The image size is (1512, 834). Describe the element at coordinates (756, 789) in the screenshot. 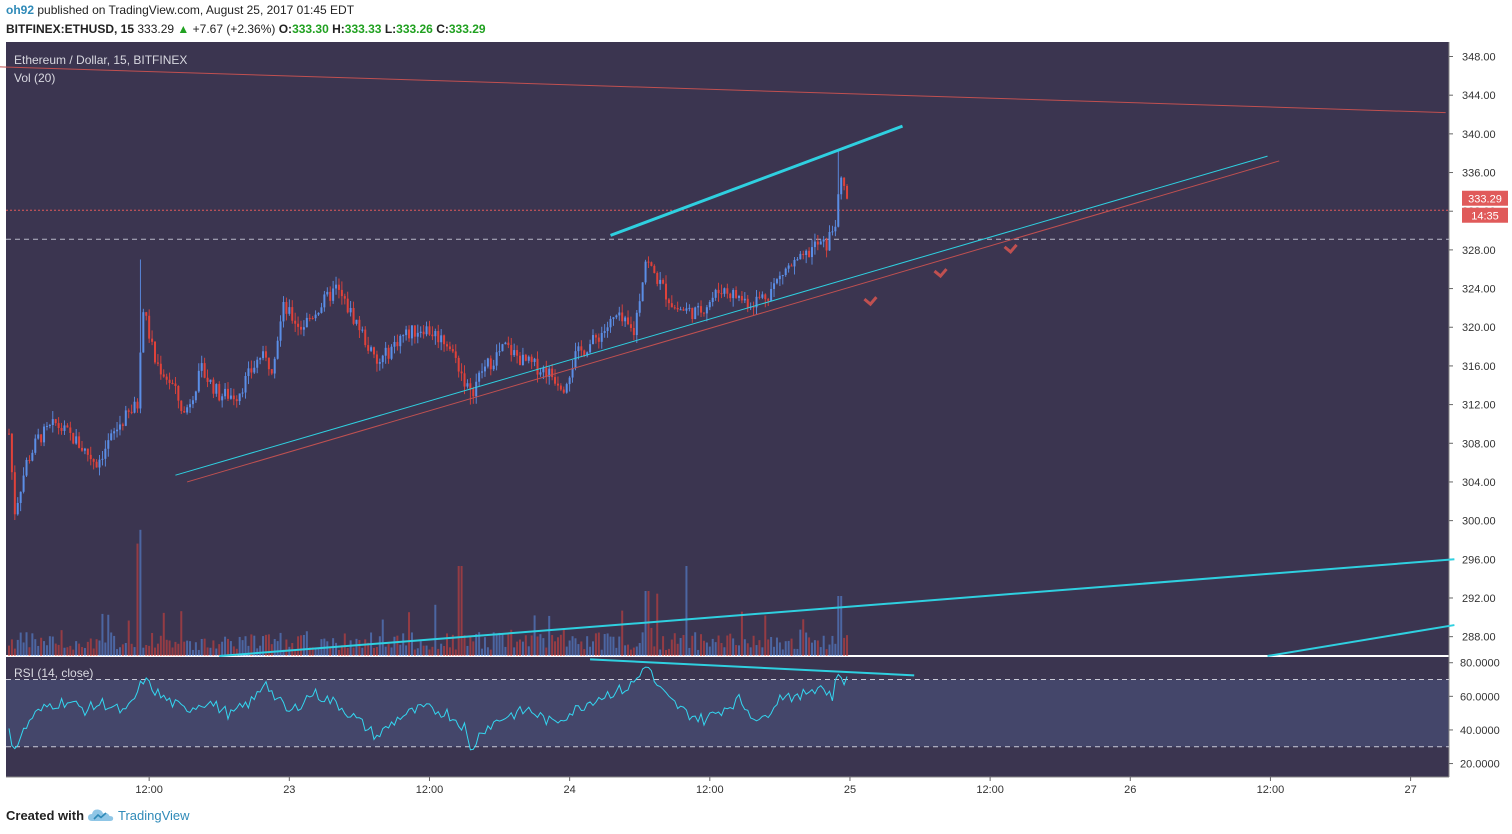

I see `time-axis` at that location.